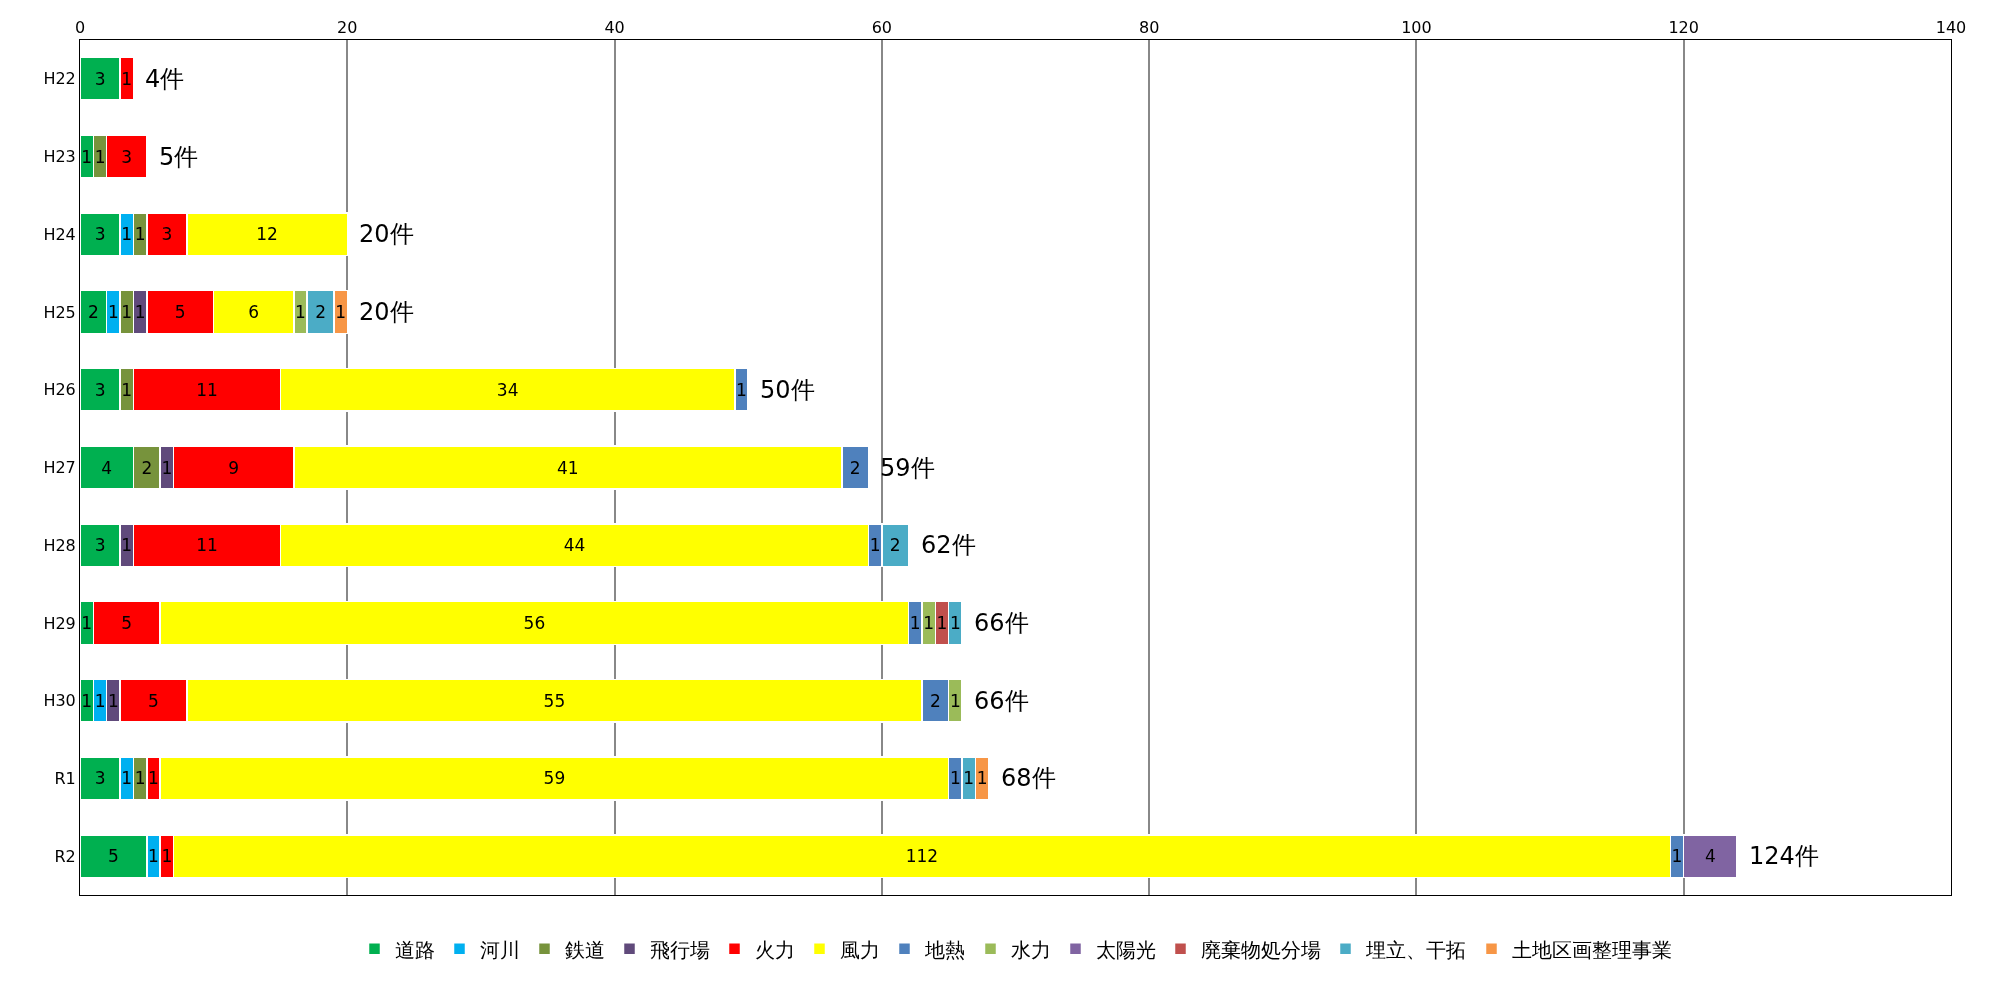  I want to click on y-tick-label: H23, so click(59, 157).